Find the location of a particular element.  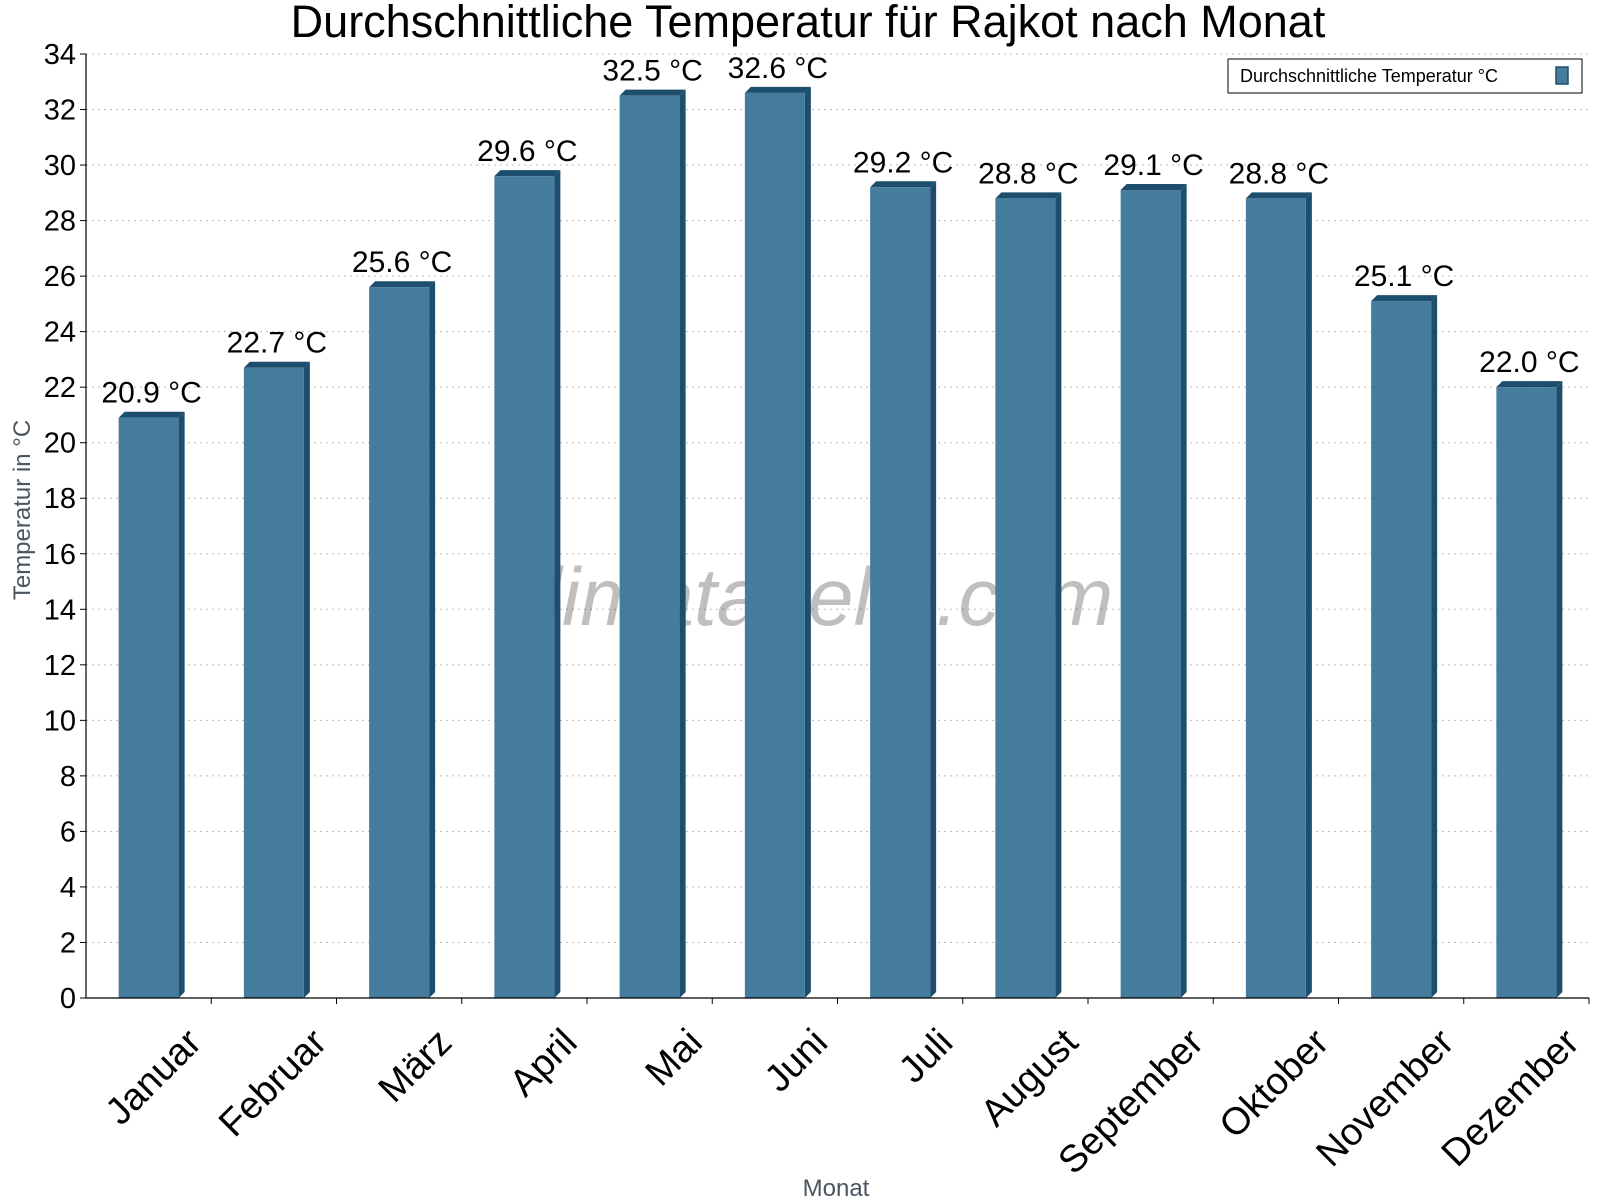

x-tick-label: August is located at coordinates (1030, 1078).